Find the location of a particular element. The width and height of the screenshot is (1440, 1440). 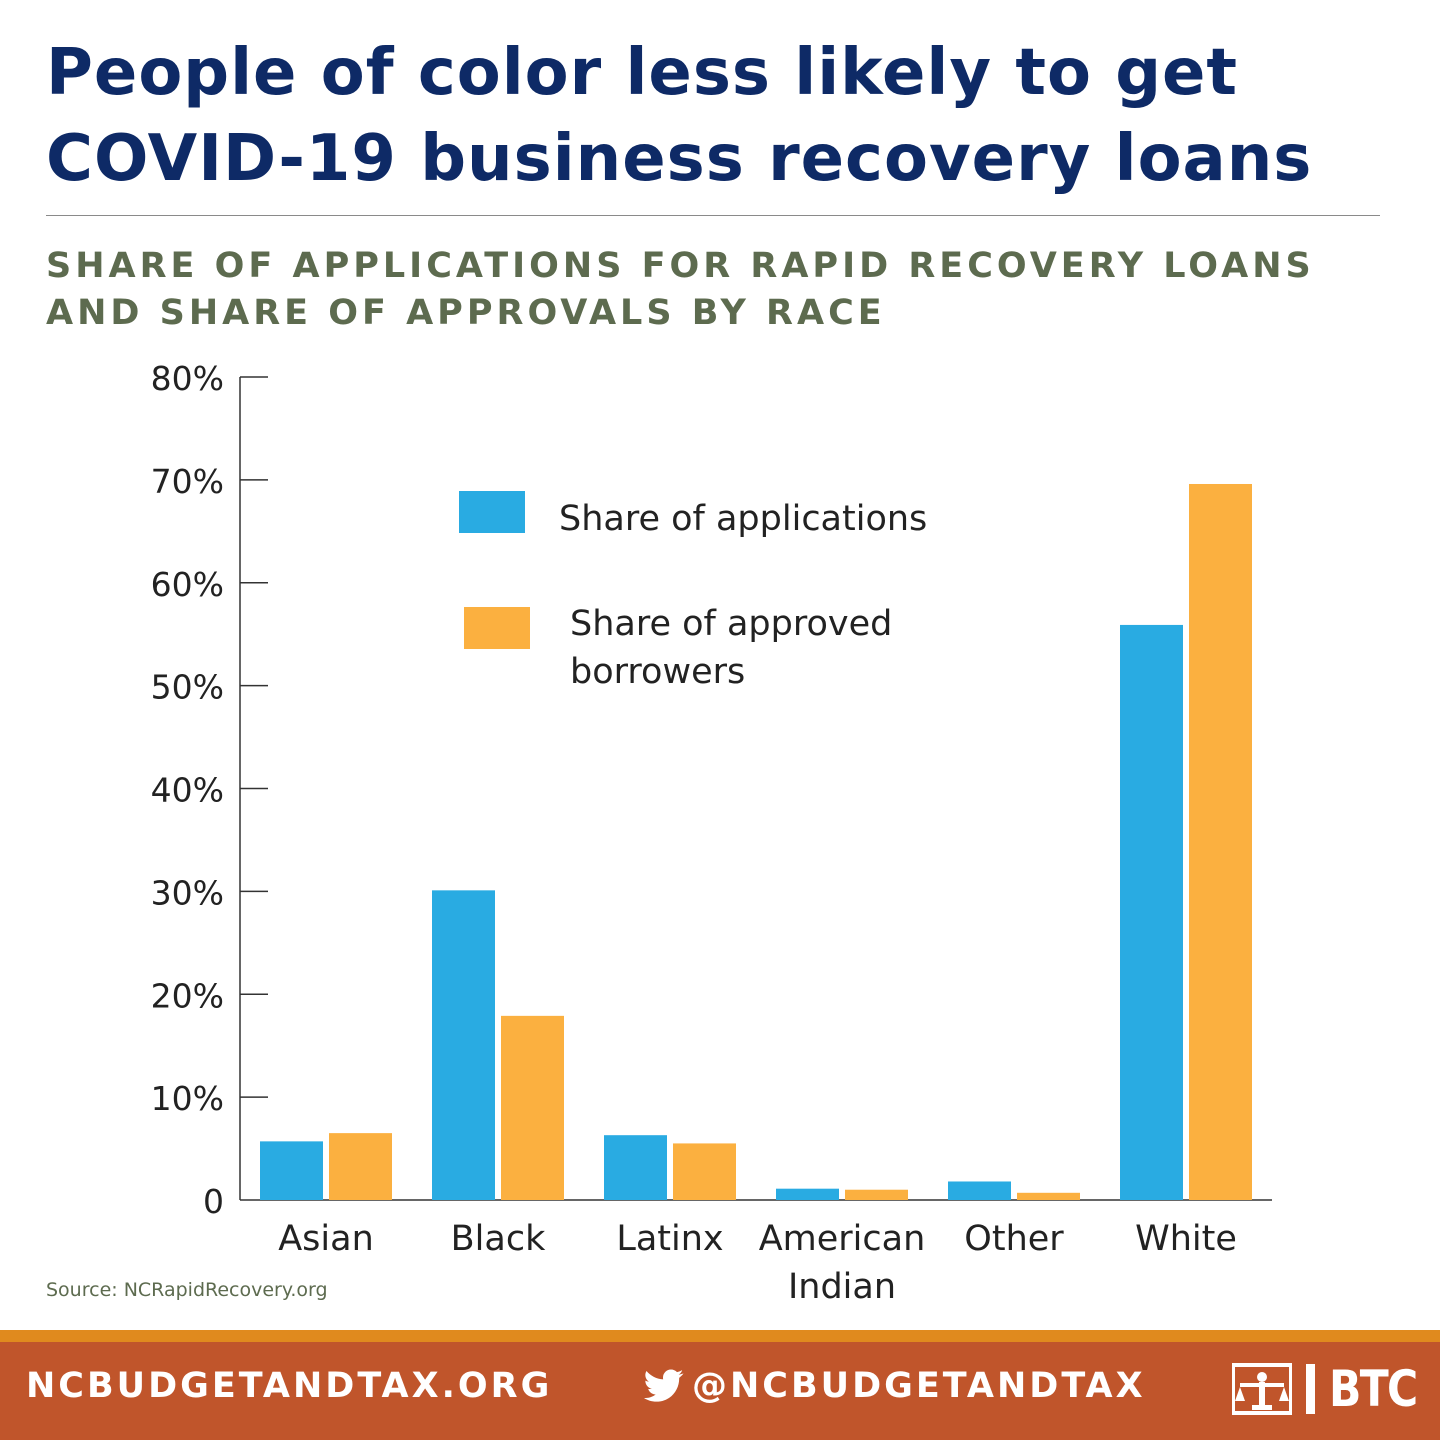

x-tick-label: Indian is located at coordinates (842, 1287).